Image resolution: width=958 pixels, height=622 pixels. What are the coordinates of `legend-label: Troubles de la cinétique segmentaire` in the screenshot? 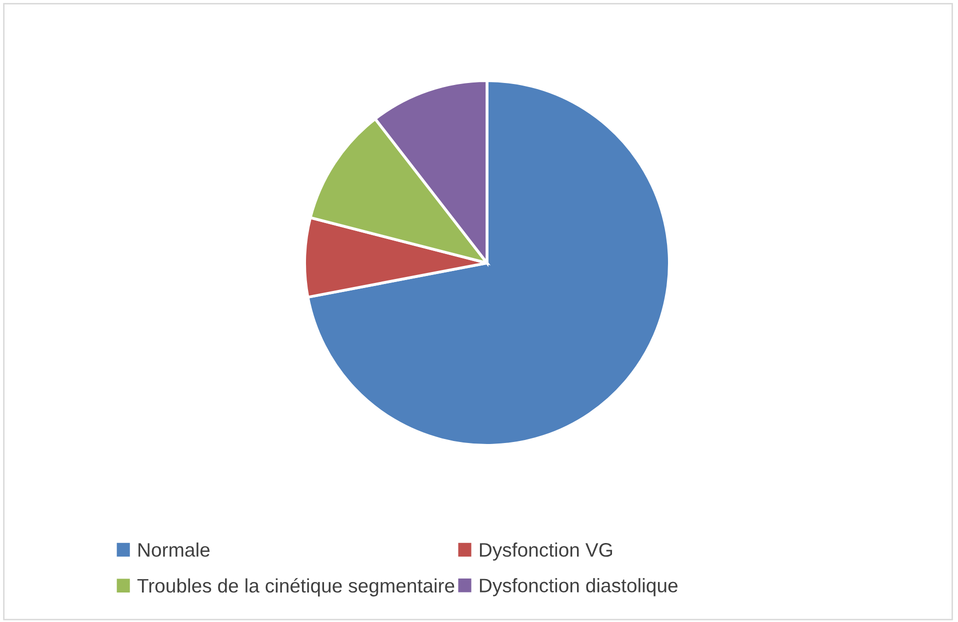 It's located at (295, 587).